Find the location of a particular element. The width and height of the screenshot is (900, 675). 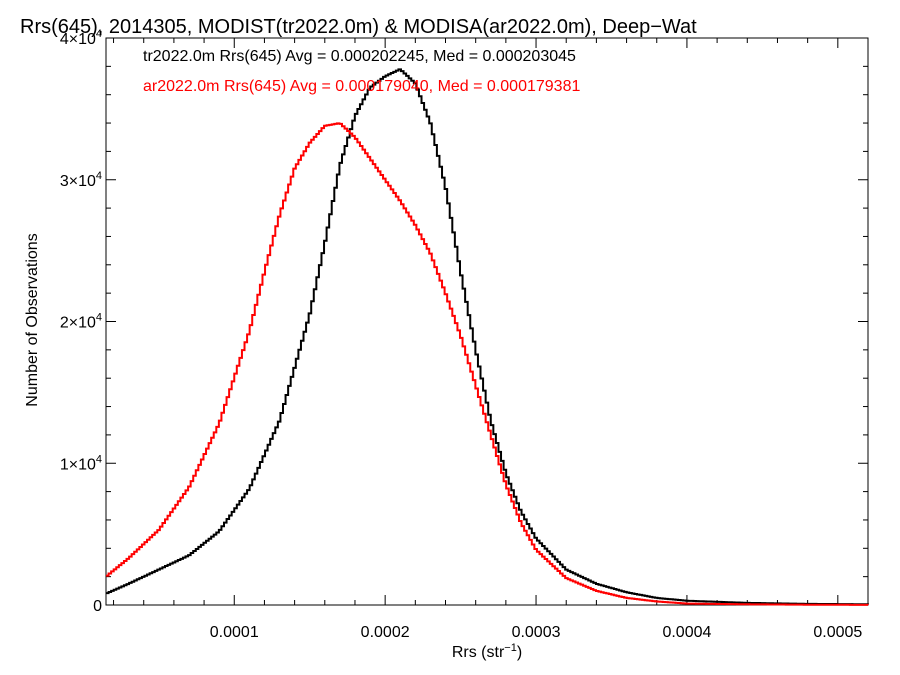

y-tick-label: 4×10⁴ is located at coordinates (81, 38).